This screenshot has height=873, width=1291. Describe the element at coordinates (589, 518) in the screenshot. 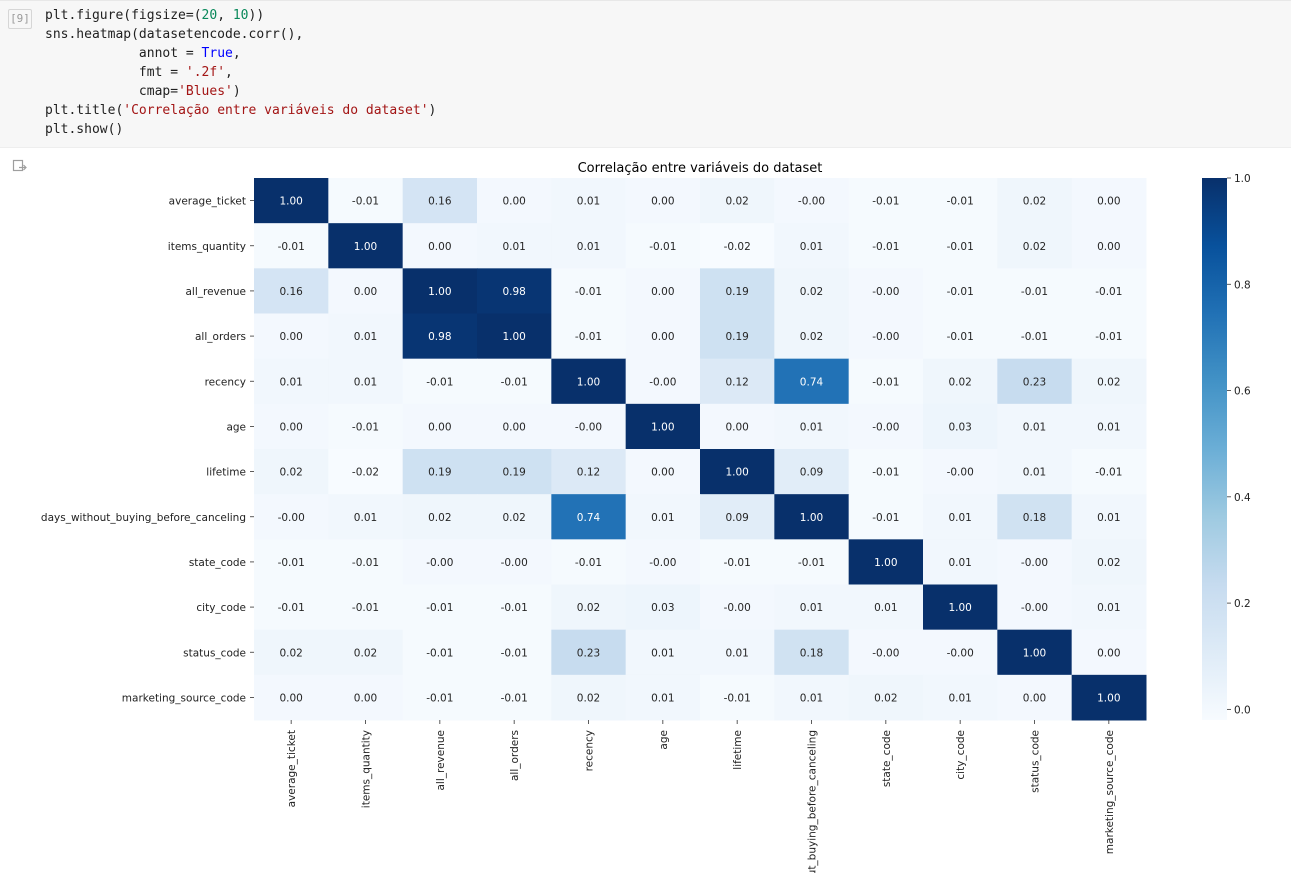

I see `cell-annotation: 0.74` at that location.